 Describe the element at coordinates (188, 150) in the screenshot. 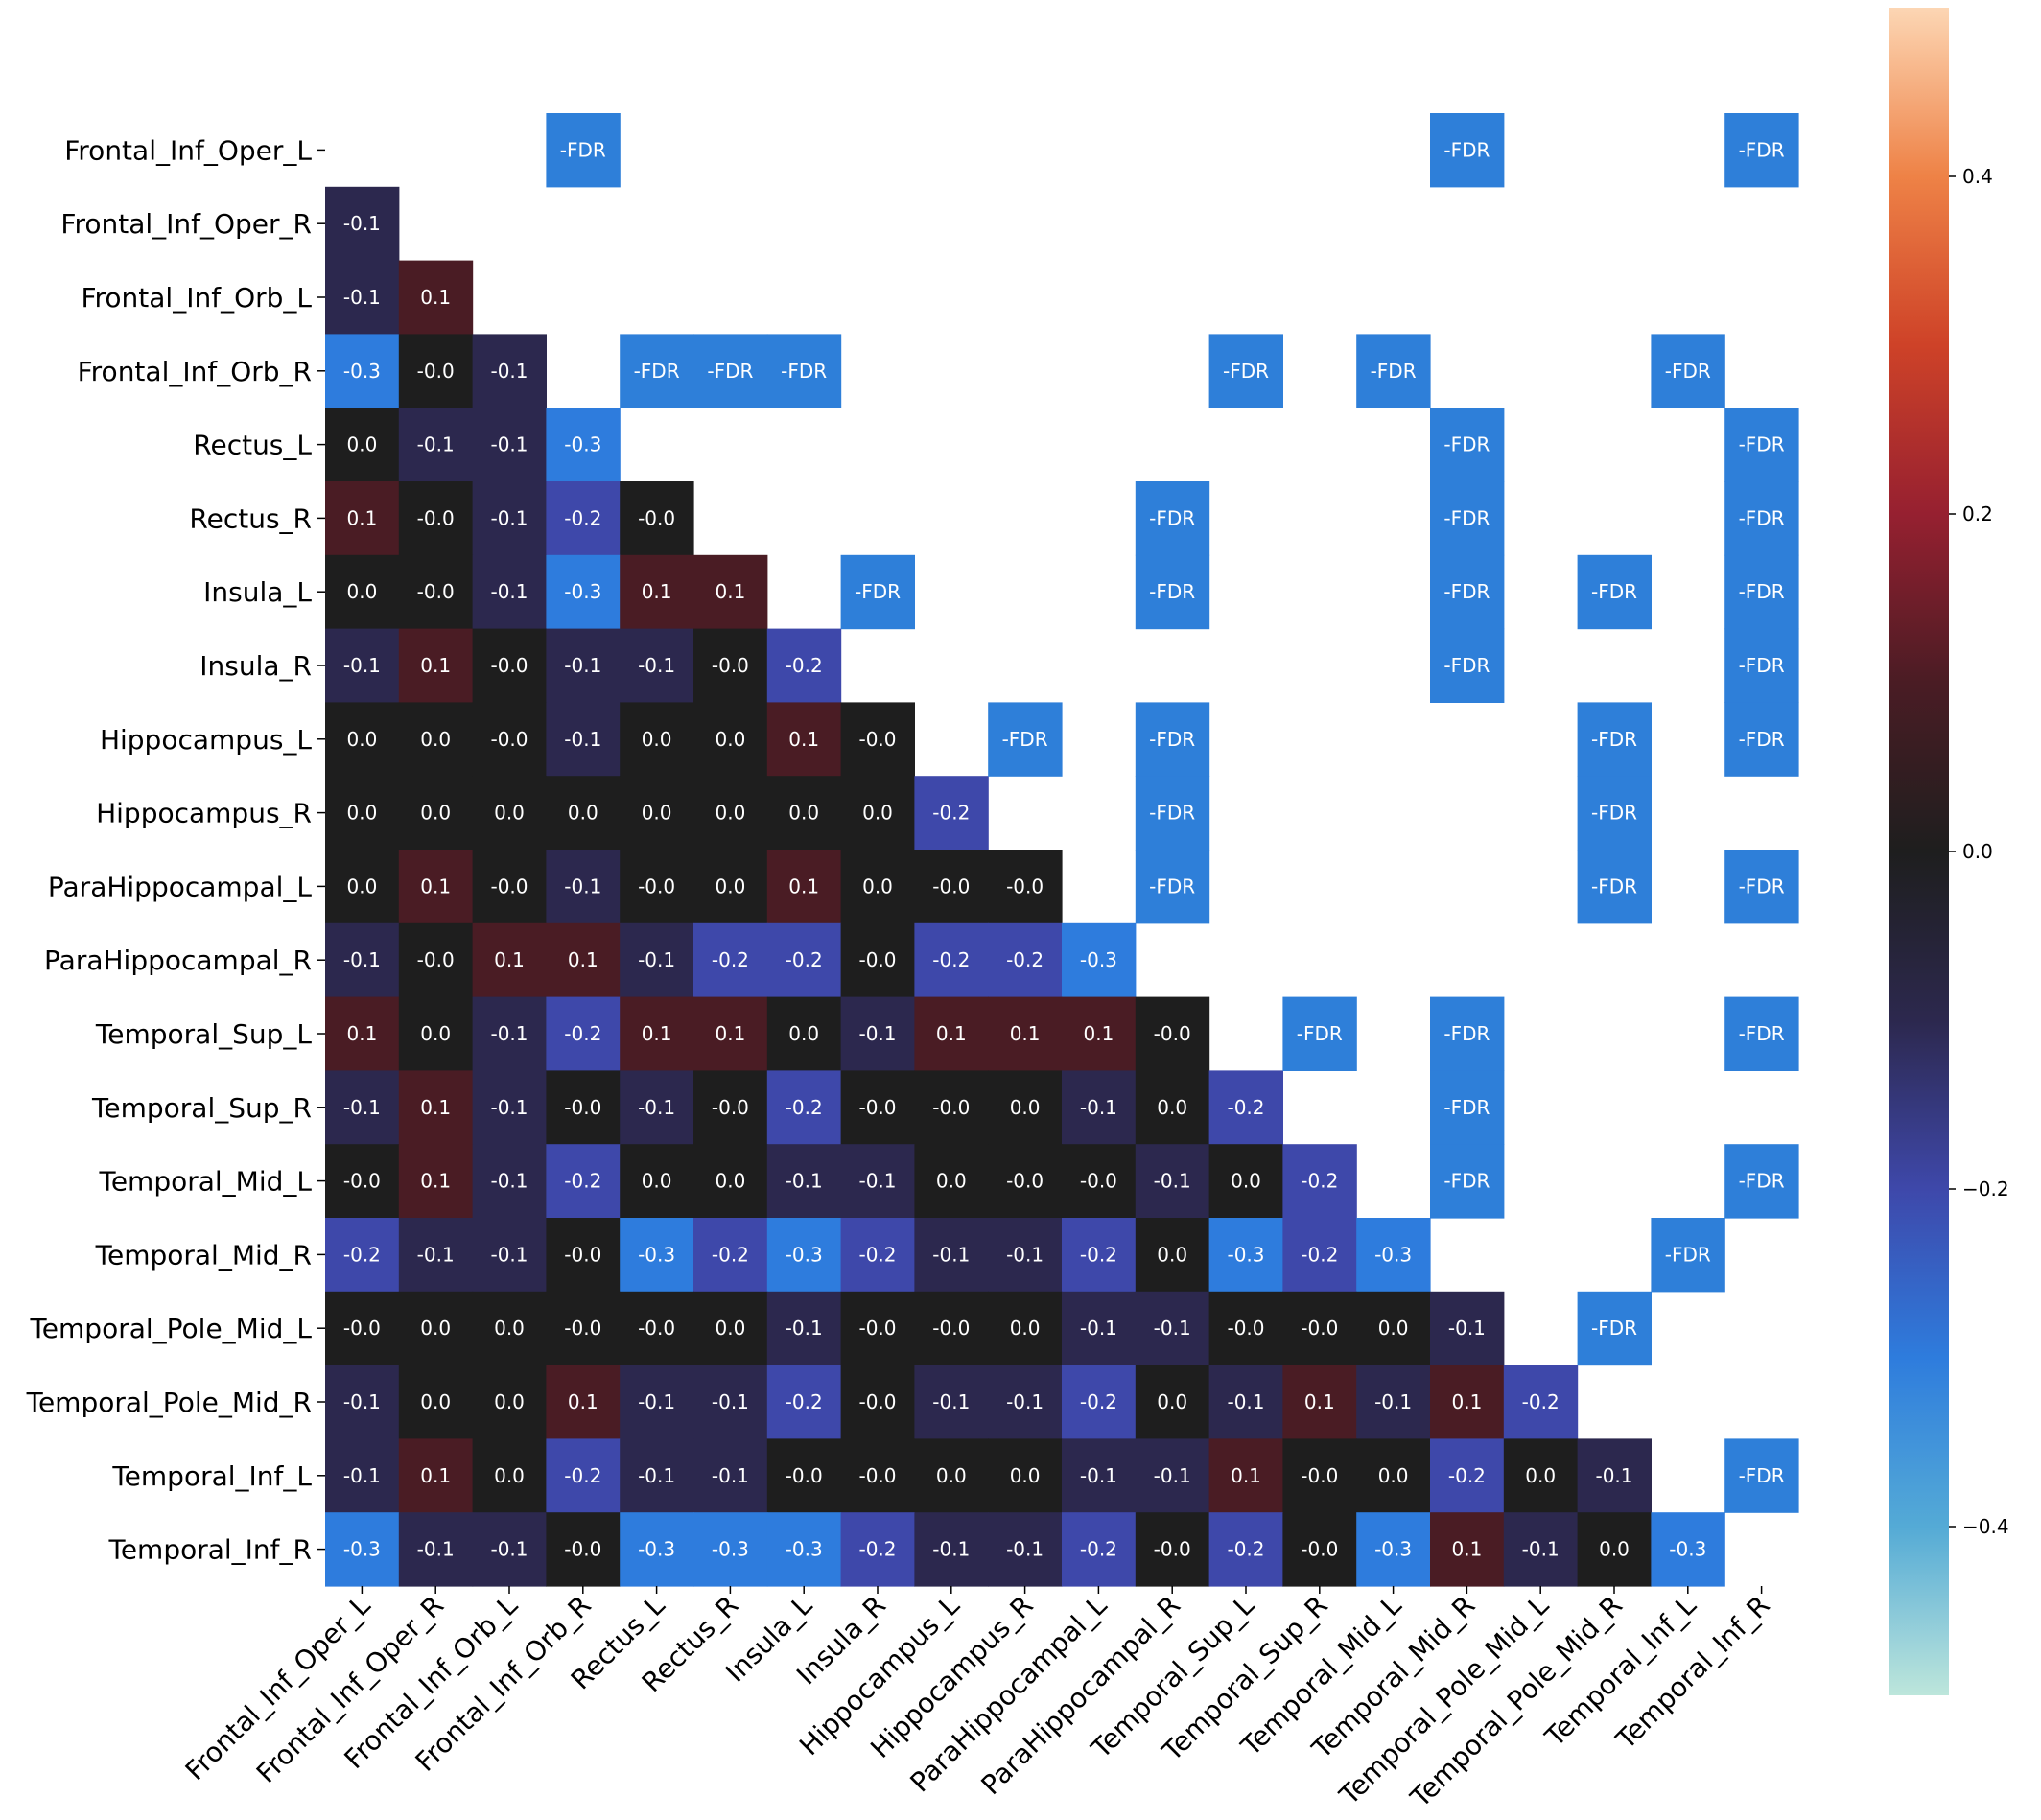

I see `y-tick-label: Frontal_Inf_Oper_L` at that location.